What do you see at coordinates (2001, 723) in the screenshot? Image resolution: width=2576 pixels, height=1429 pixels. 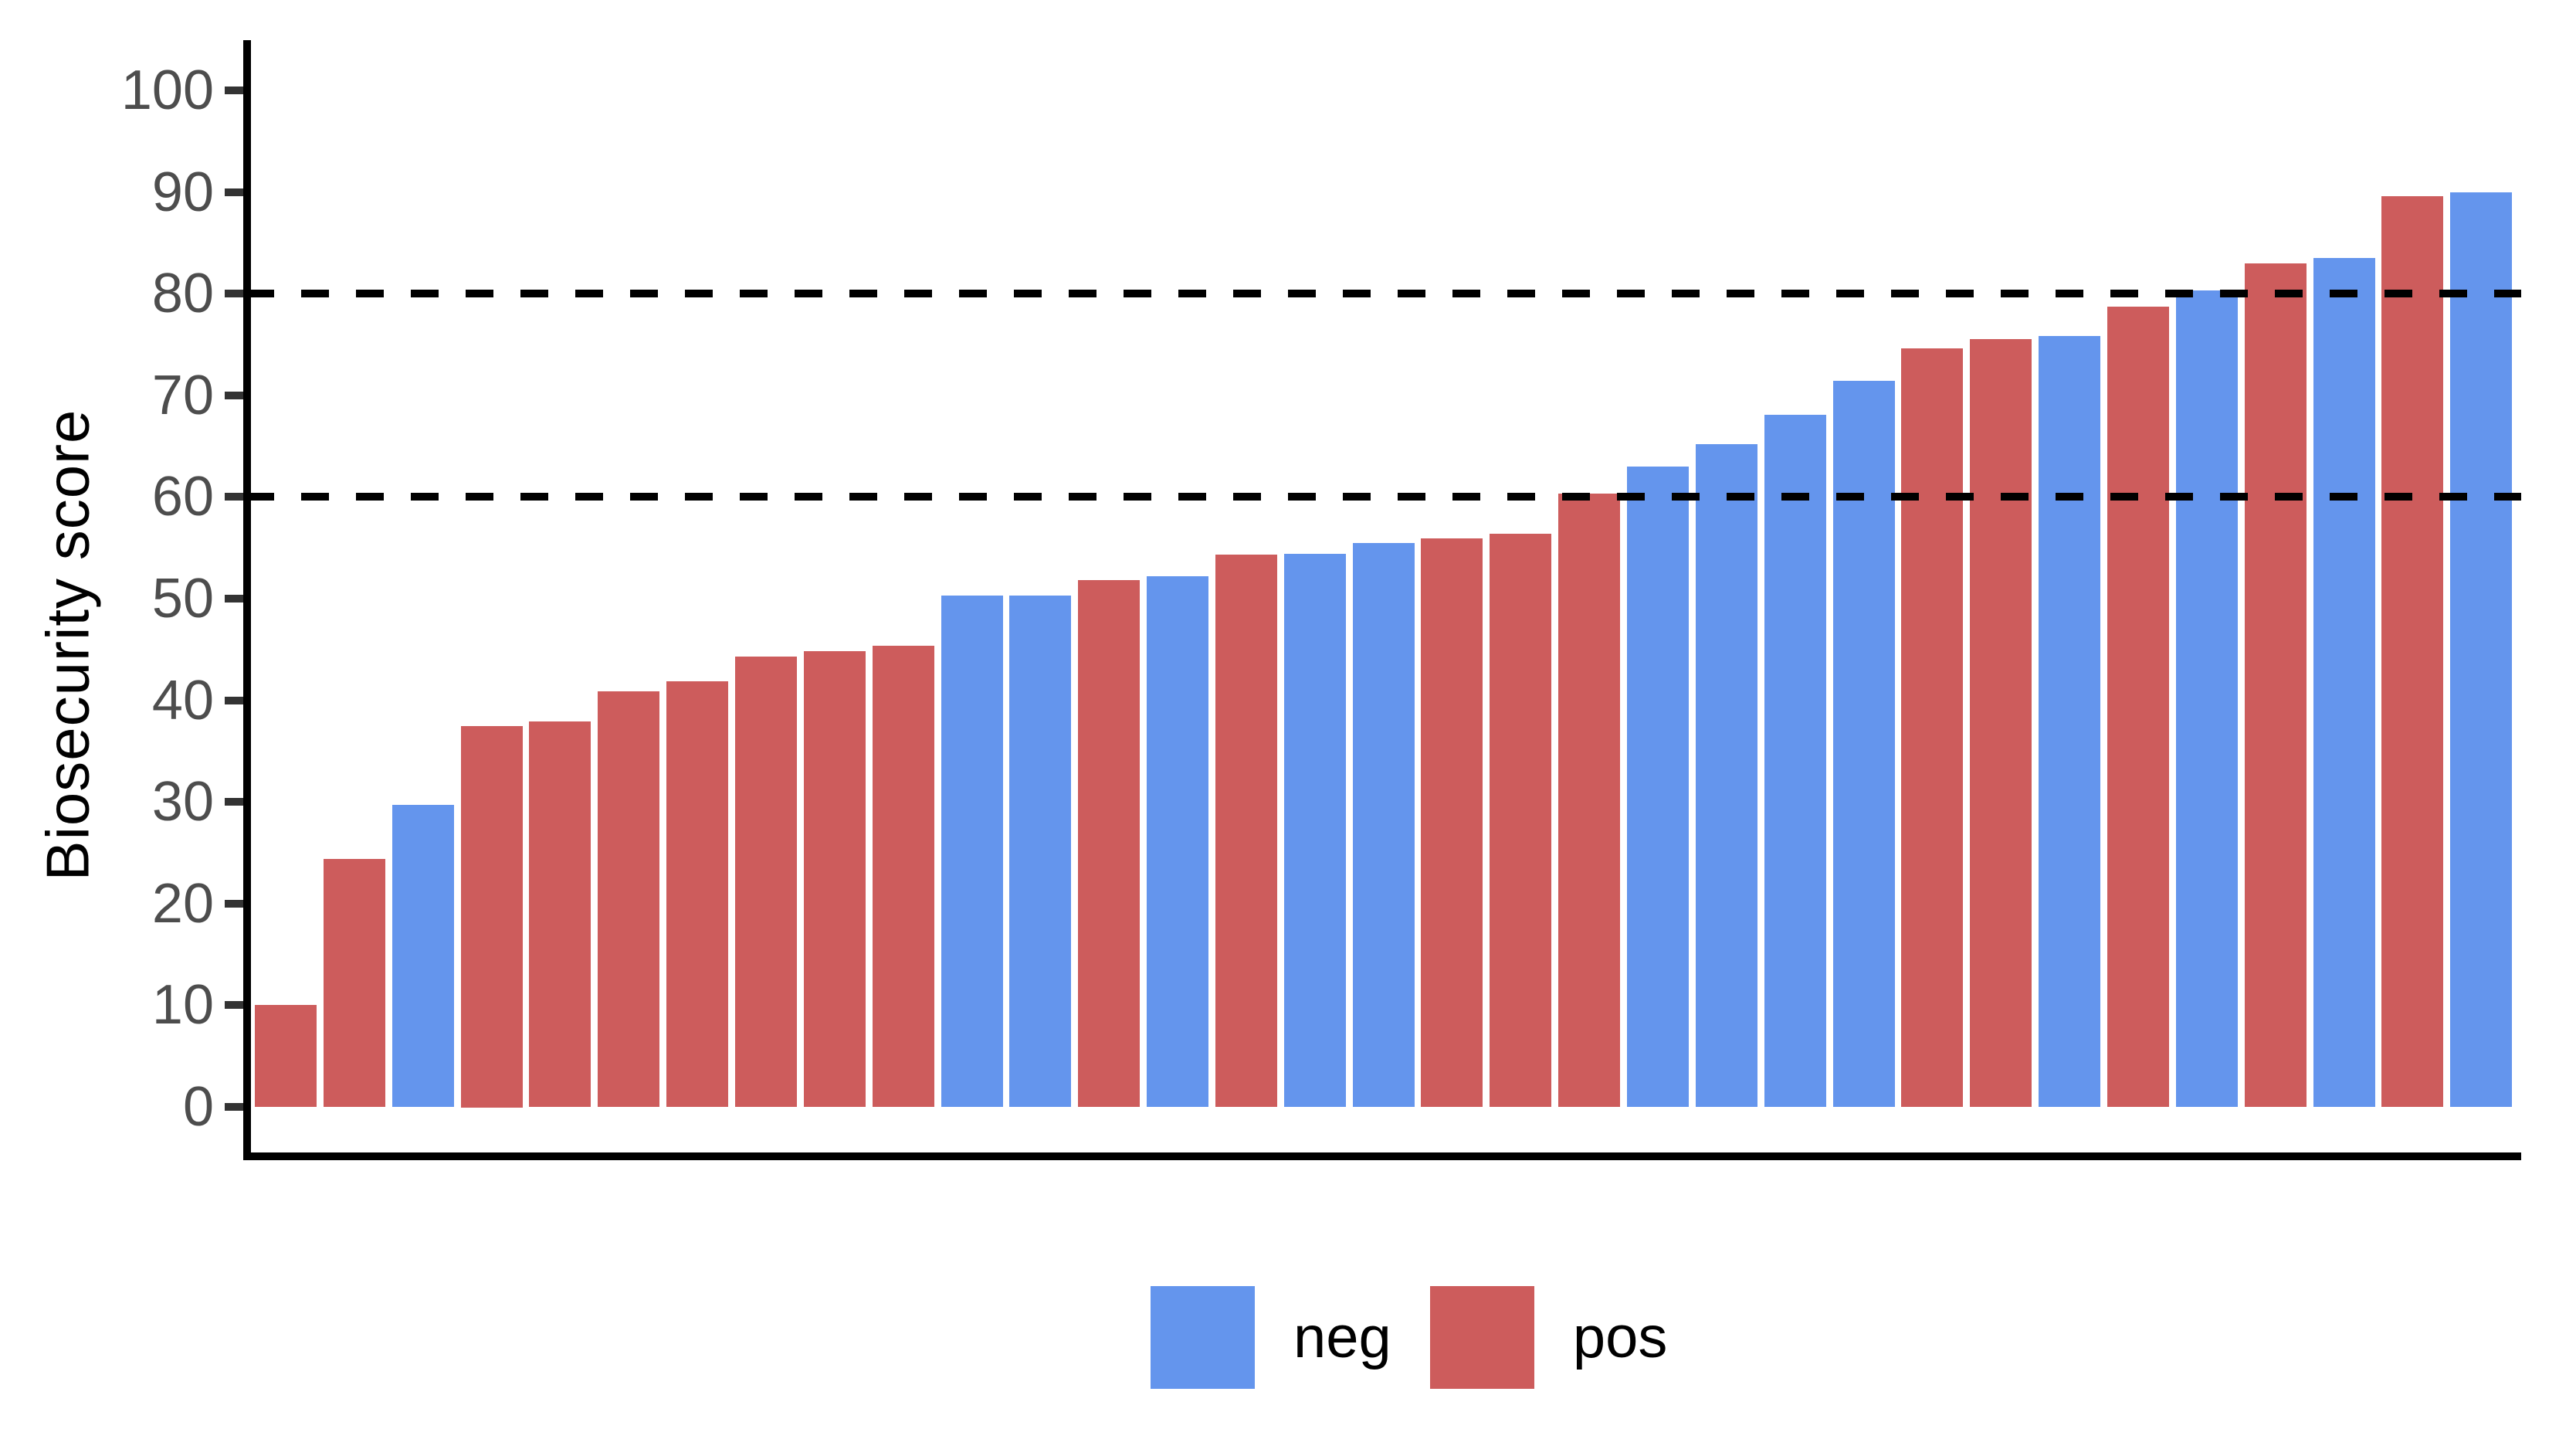 I see `bar-26-pos` at bounding box center [2001, 723].